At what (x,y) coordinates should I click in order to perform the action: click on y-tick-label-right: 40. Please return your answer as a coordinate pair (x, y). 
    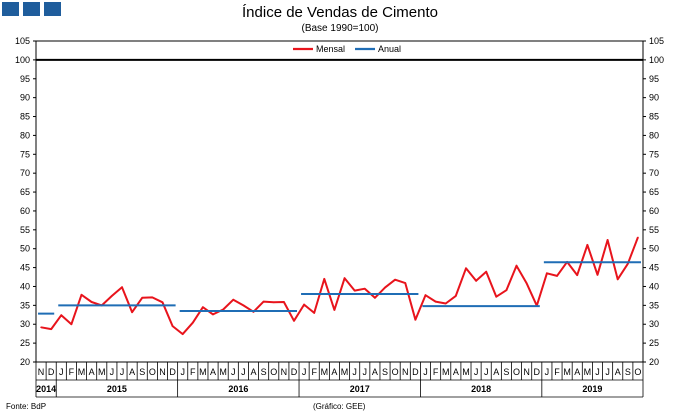
    Looking at the image, I should click on (654, 286).